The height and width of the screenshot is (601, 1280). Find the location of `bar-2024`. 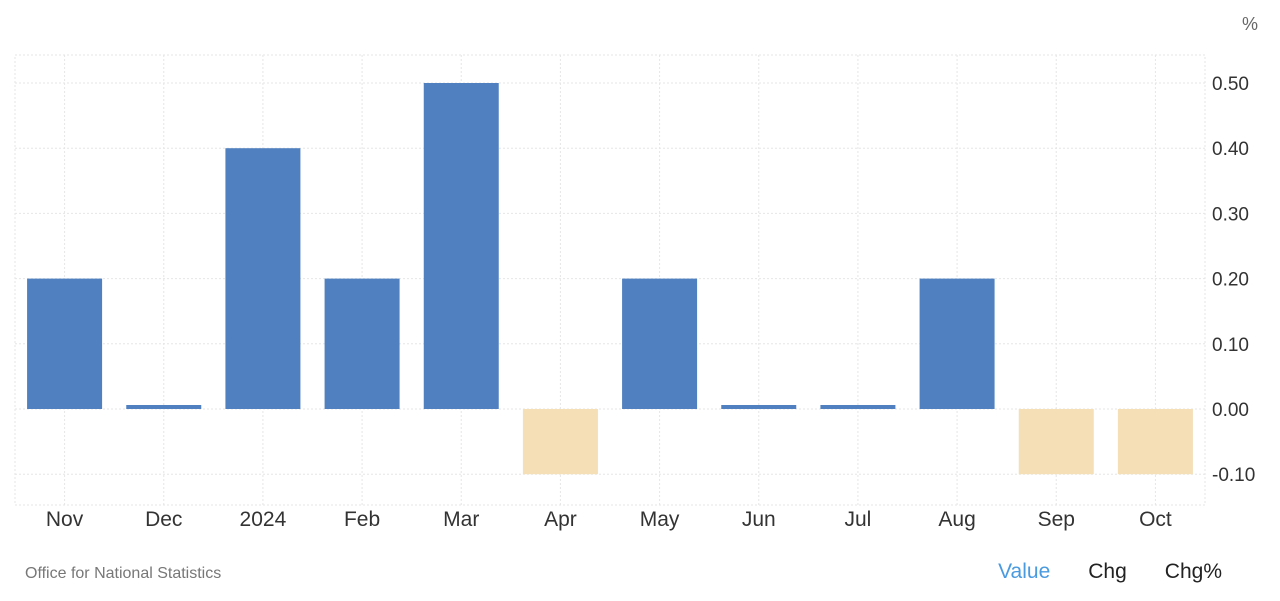

bar-2024 is located at coordinates (263, 278).